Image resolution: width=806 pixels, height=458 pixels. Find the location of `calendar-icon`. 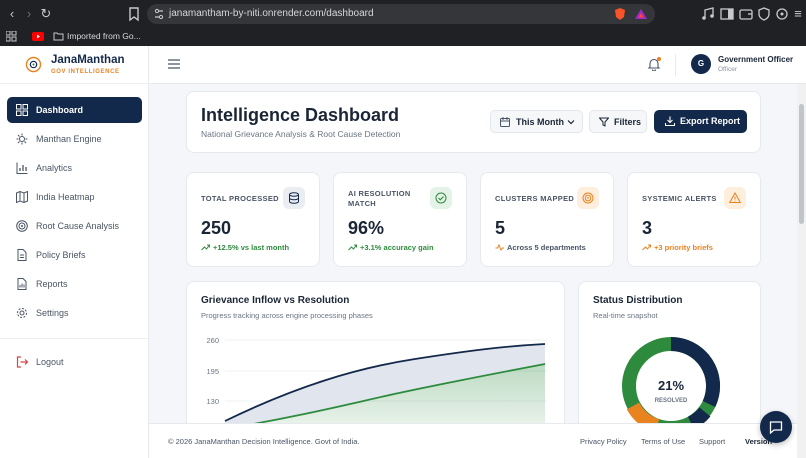

calendar-icon is located at coordinates (505, 122).